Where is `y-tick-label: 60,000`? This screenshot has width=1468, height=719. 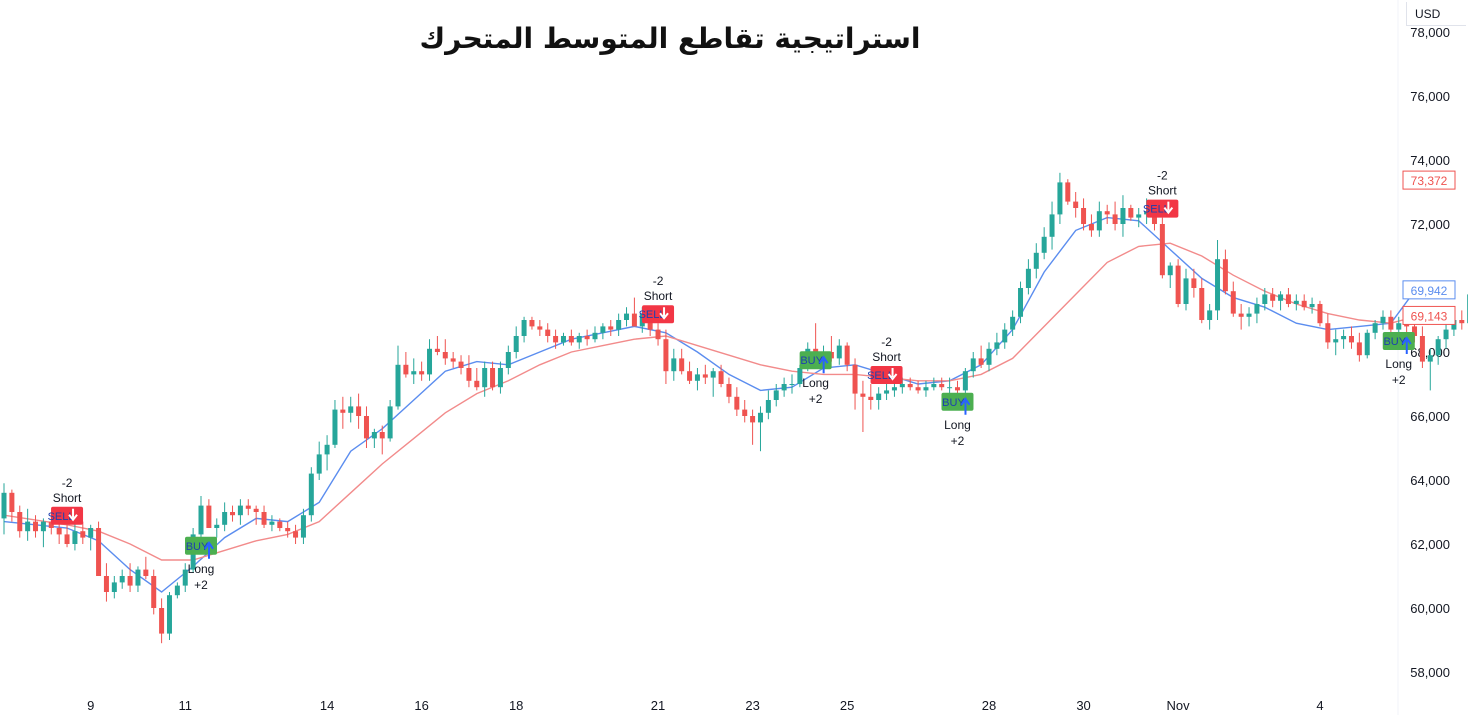 y-tick-label: 60,000 is located at coordinates (1430, 608).